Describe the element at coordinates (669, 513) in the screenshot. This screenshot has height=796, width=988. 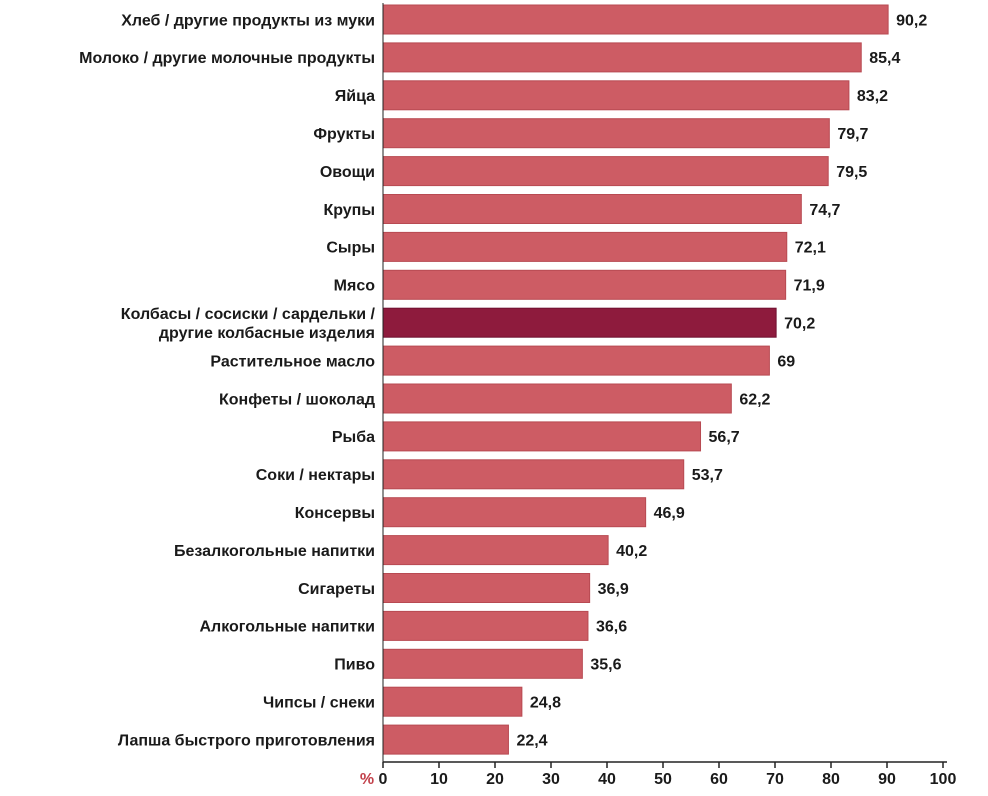
I see `value-label: 46,9` at that location.